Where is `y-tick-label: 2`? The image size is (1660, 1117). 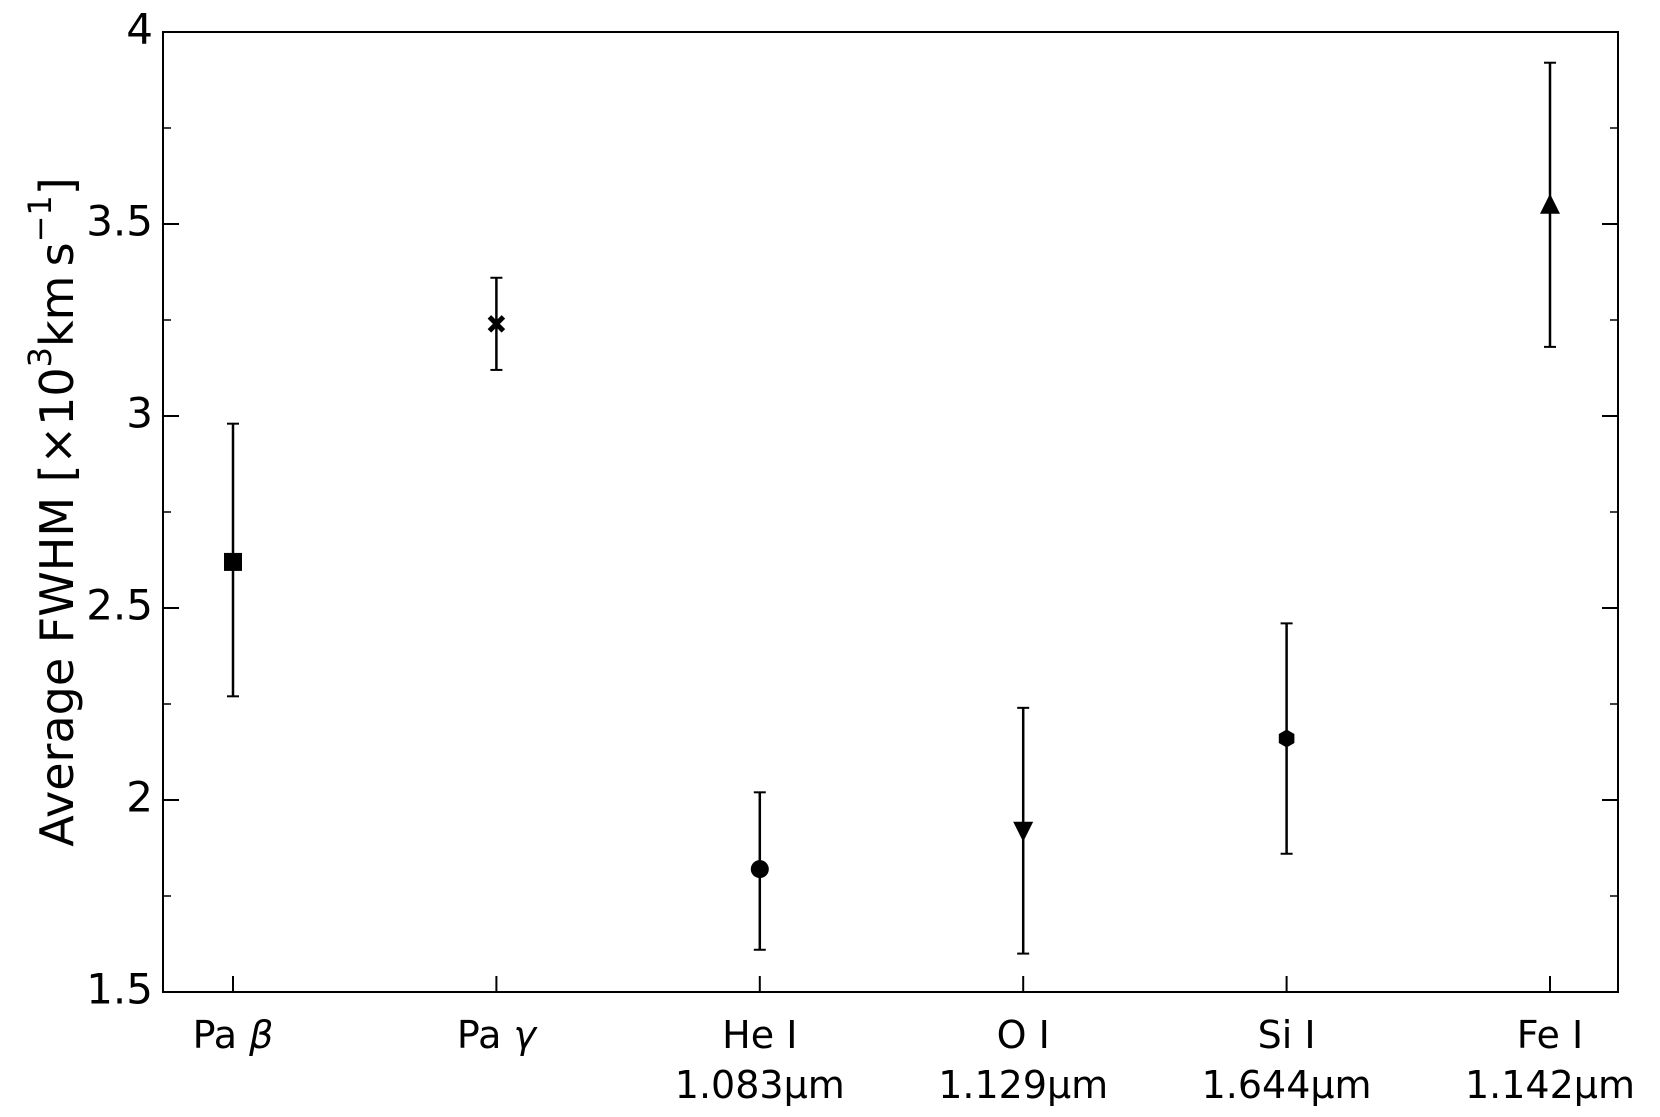 y-tick-label: 2 is located at coordinates (139, 797).